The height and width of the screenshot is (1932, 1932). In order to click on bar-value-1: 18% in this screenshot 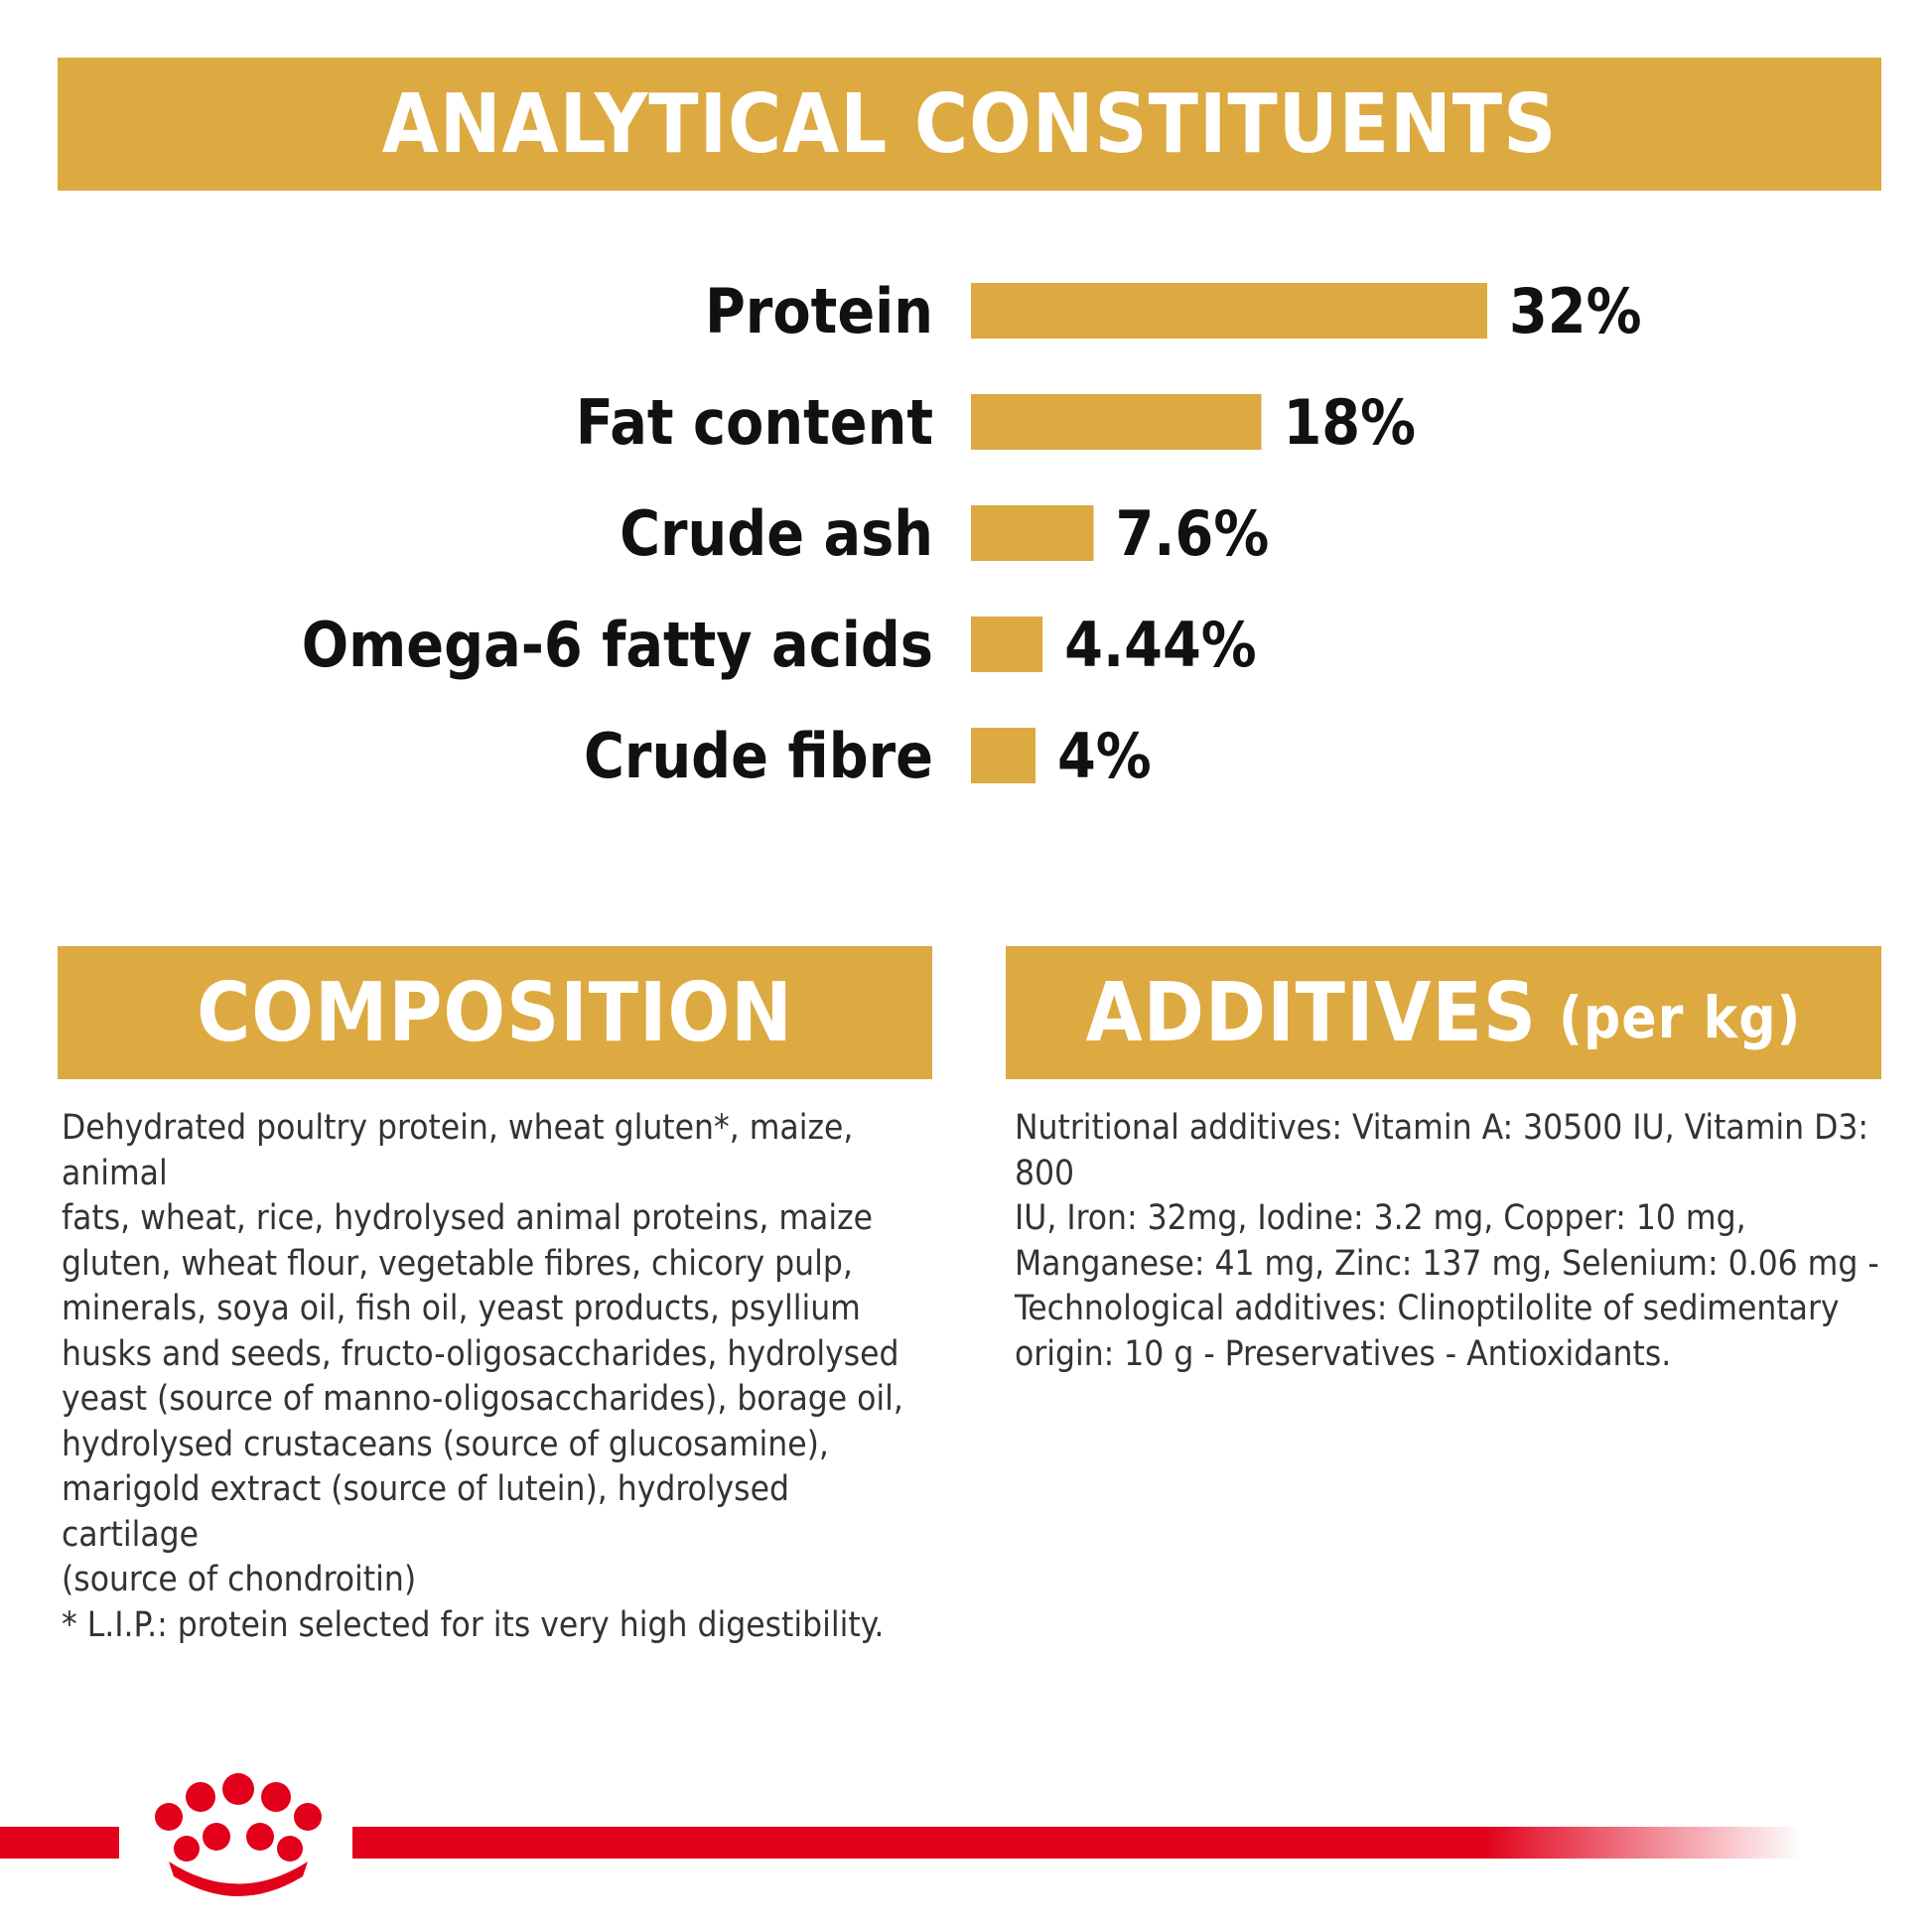, I will do `click(1350, 423)`.